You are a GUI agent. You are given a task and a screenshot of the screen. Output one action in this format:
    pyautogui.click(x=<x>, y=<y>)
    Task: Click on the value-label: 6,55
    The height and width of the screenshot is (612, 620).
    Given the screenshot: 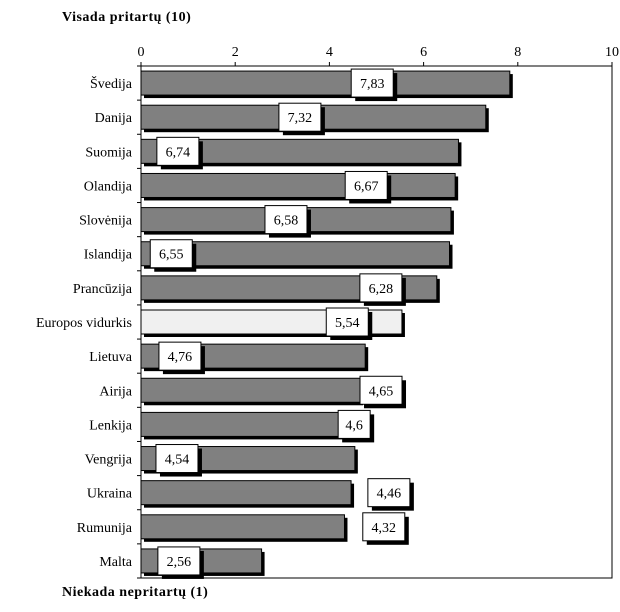 What is the action you would take?
    pyautogui.click(x=171, y=255)
    